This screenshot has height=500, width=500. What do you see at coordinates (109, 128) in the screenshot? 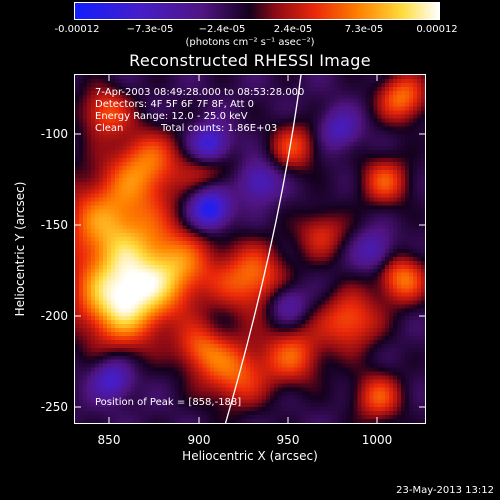
I see `clean-label: Clean` at bounding box center [109, 128].